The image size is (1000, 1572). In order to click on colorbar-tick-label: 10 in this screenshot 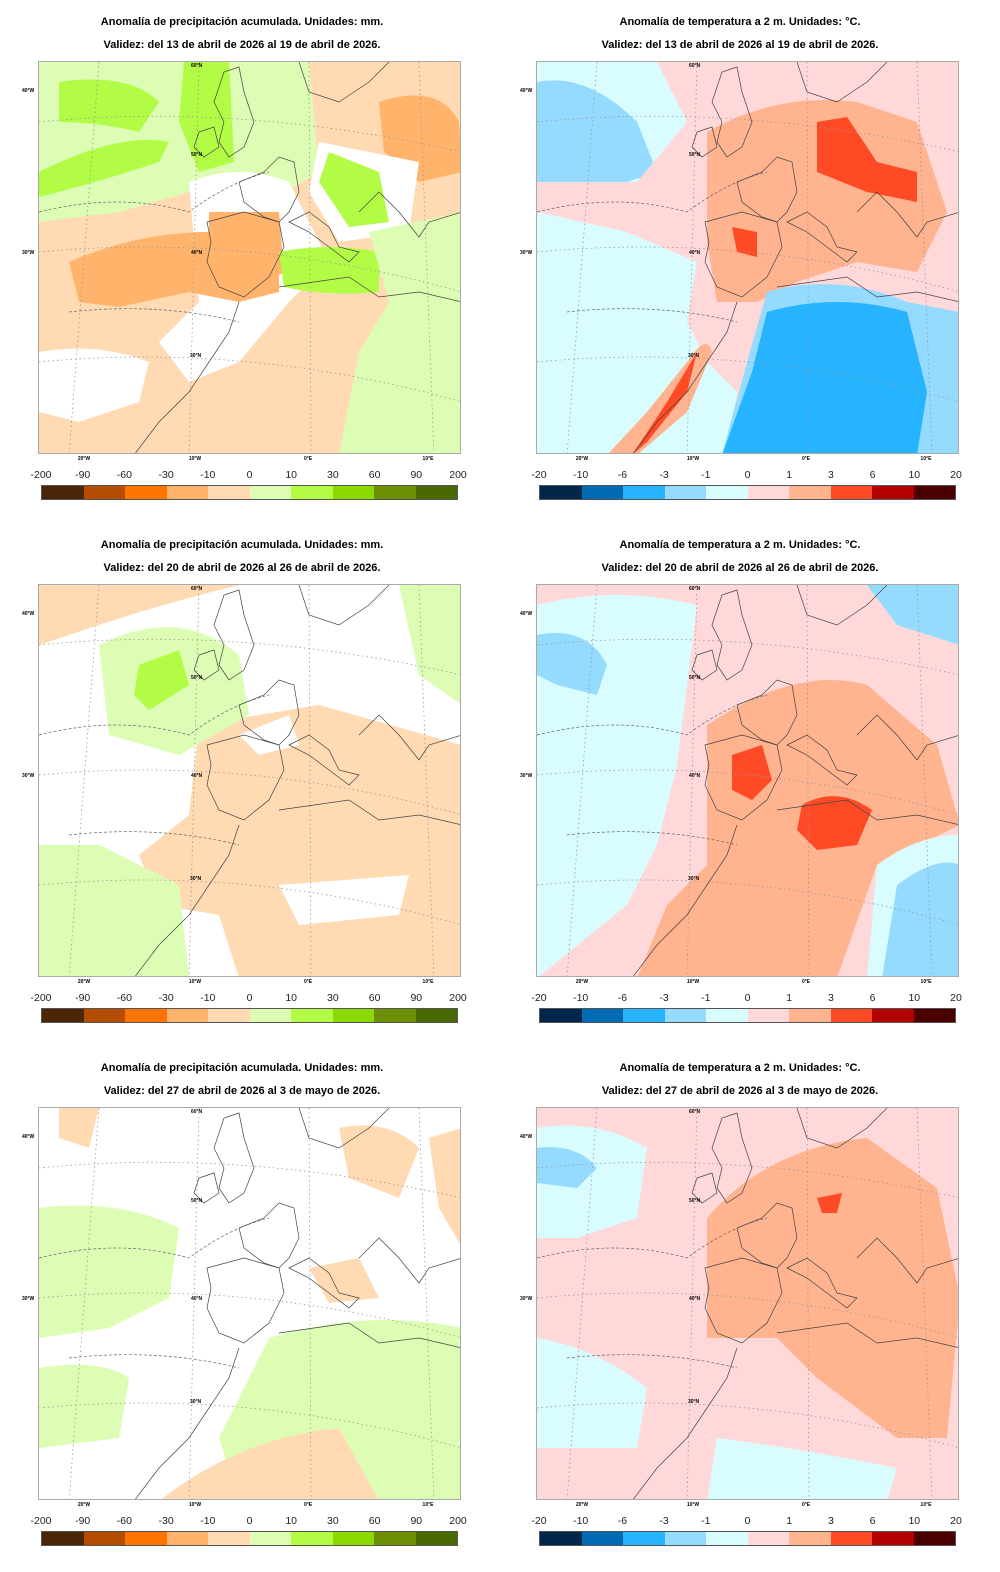, I will do `click(291, 475)`.